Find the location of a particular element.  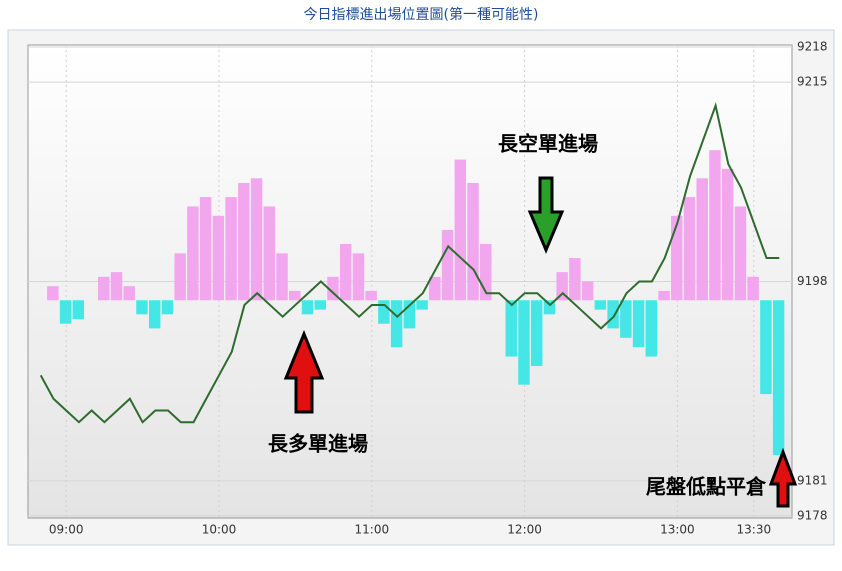

x-tick-label: 11:00 is located at coordinates (372, 530).